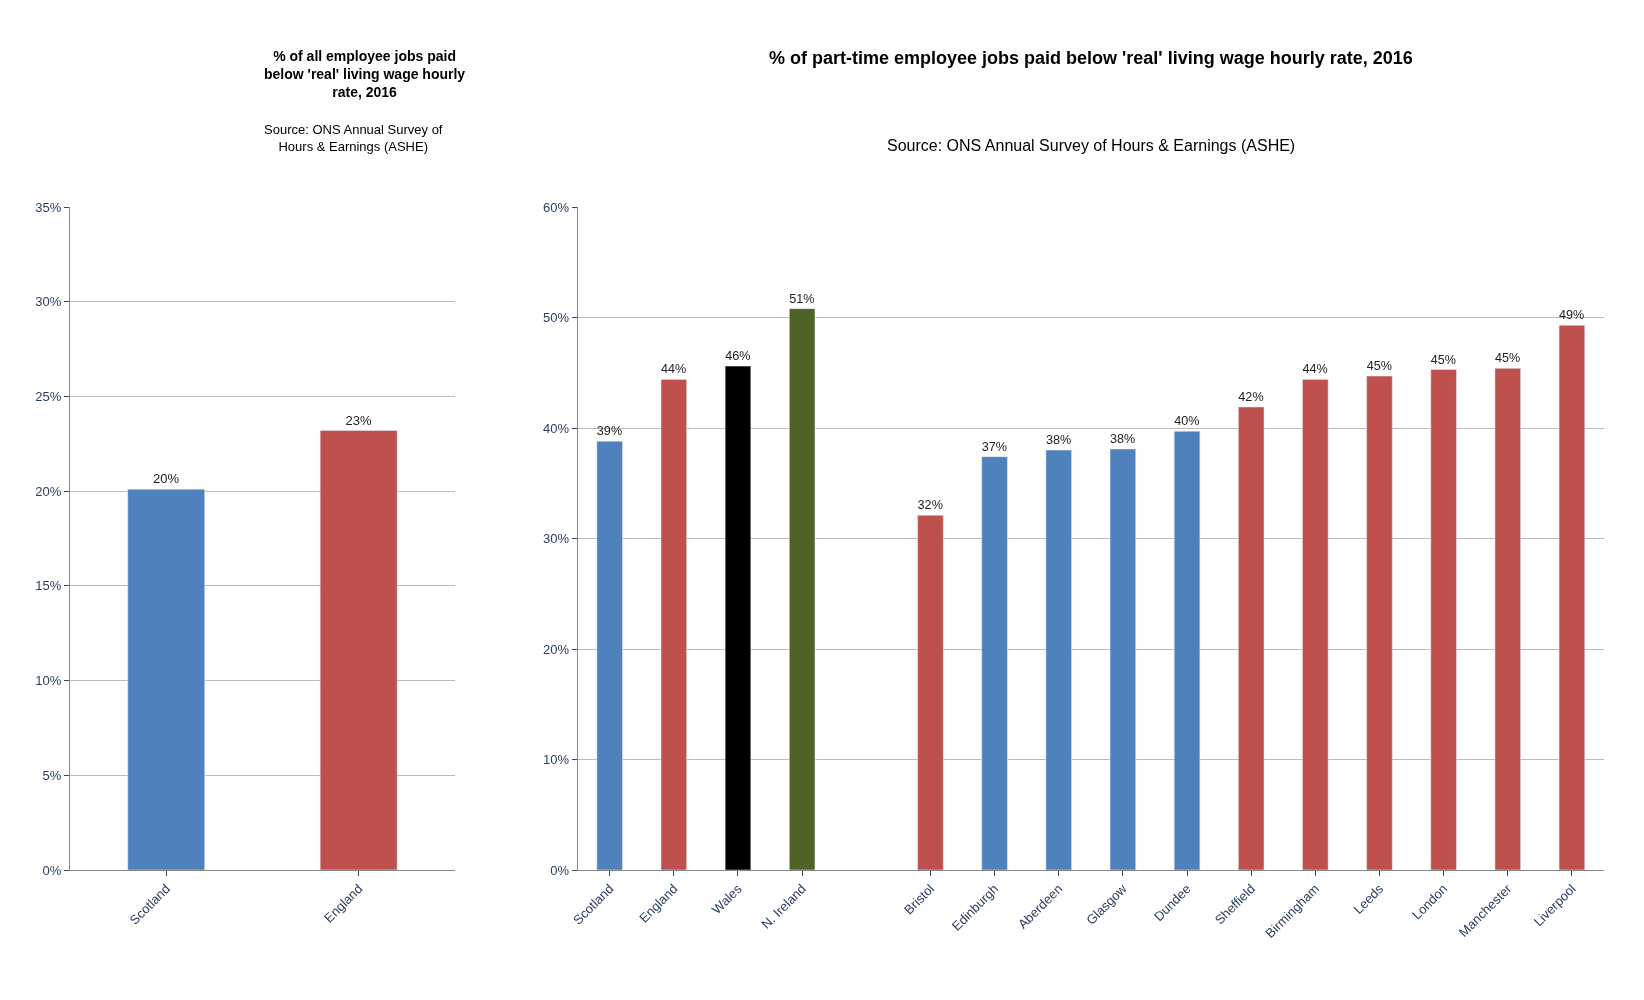  Describe the element at coordinates (556, 428) in the screenshot. I see `y-tick-label: 40%` at that location.